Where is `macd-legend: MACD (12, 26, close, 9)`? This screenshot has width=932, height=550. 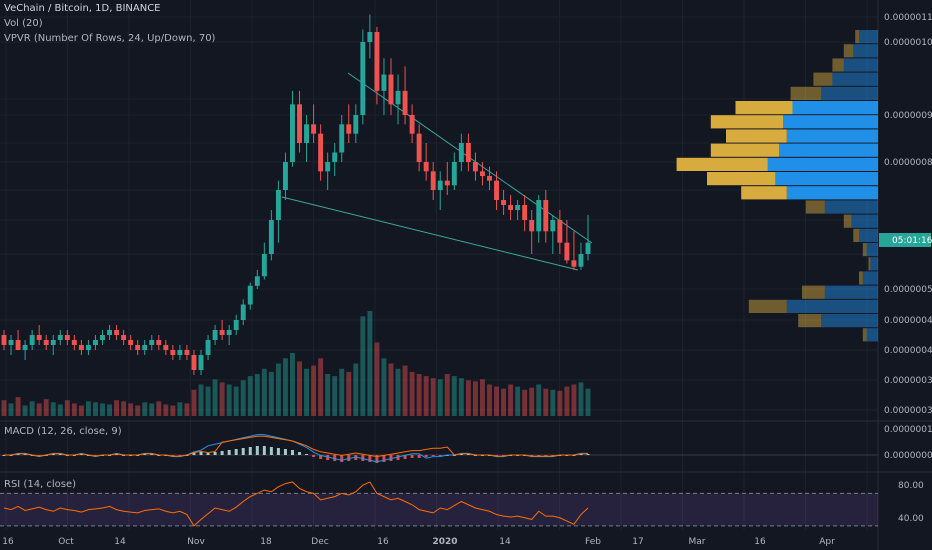
macd-legend: MACD (12, 26, close, 9) is located at coordinates (63, 431).